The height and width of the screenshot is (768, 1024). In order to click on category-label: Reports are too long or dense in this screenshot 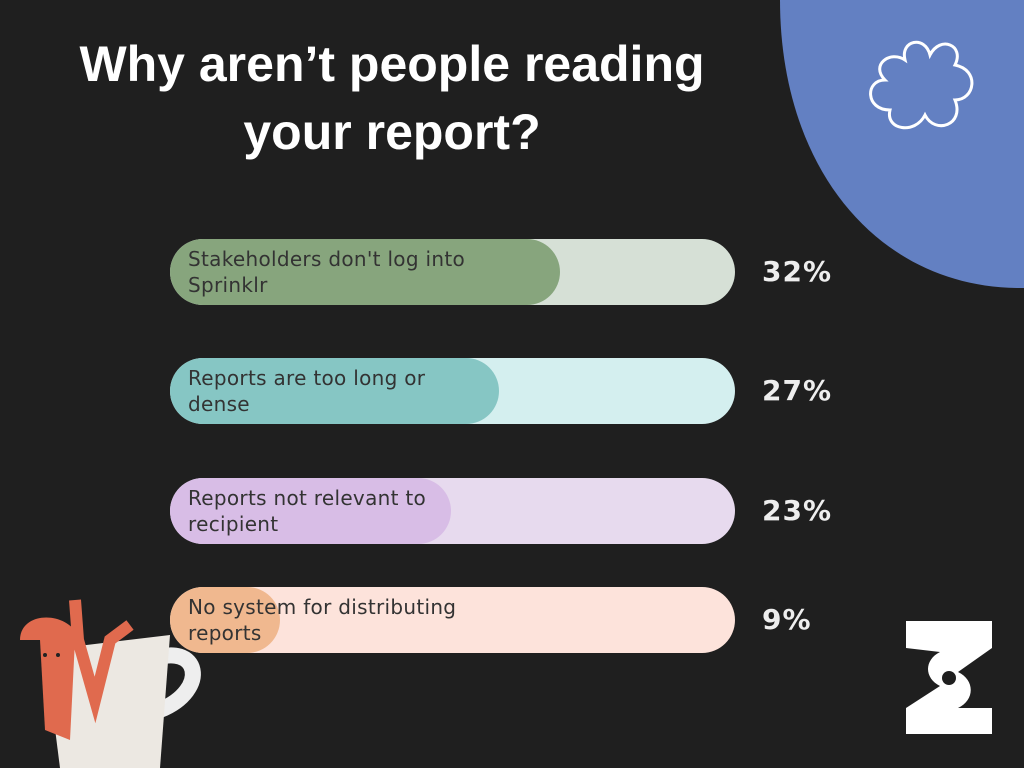, I will do `click(307, 391)`.